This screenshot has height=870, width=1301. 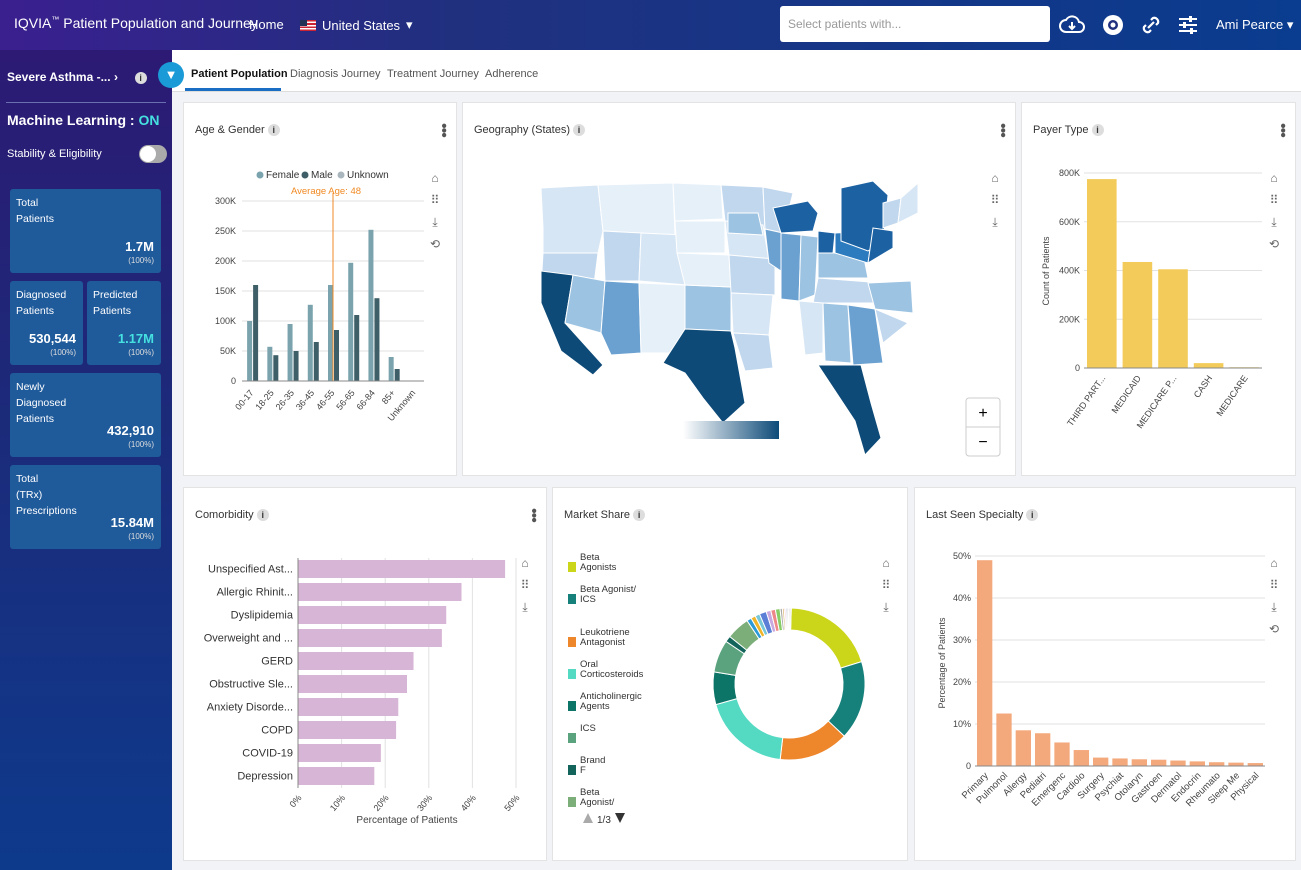 What do you see at coordinates (85, 507) in the screenshot?
I see `total-prescriptions-card: Total (TRx) Prescriptions 15.84M (100%)` at bounding box center [85, 507].